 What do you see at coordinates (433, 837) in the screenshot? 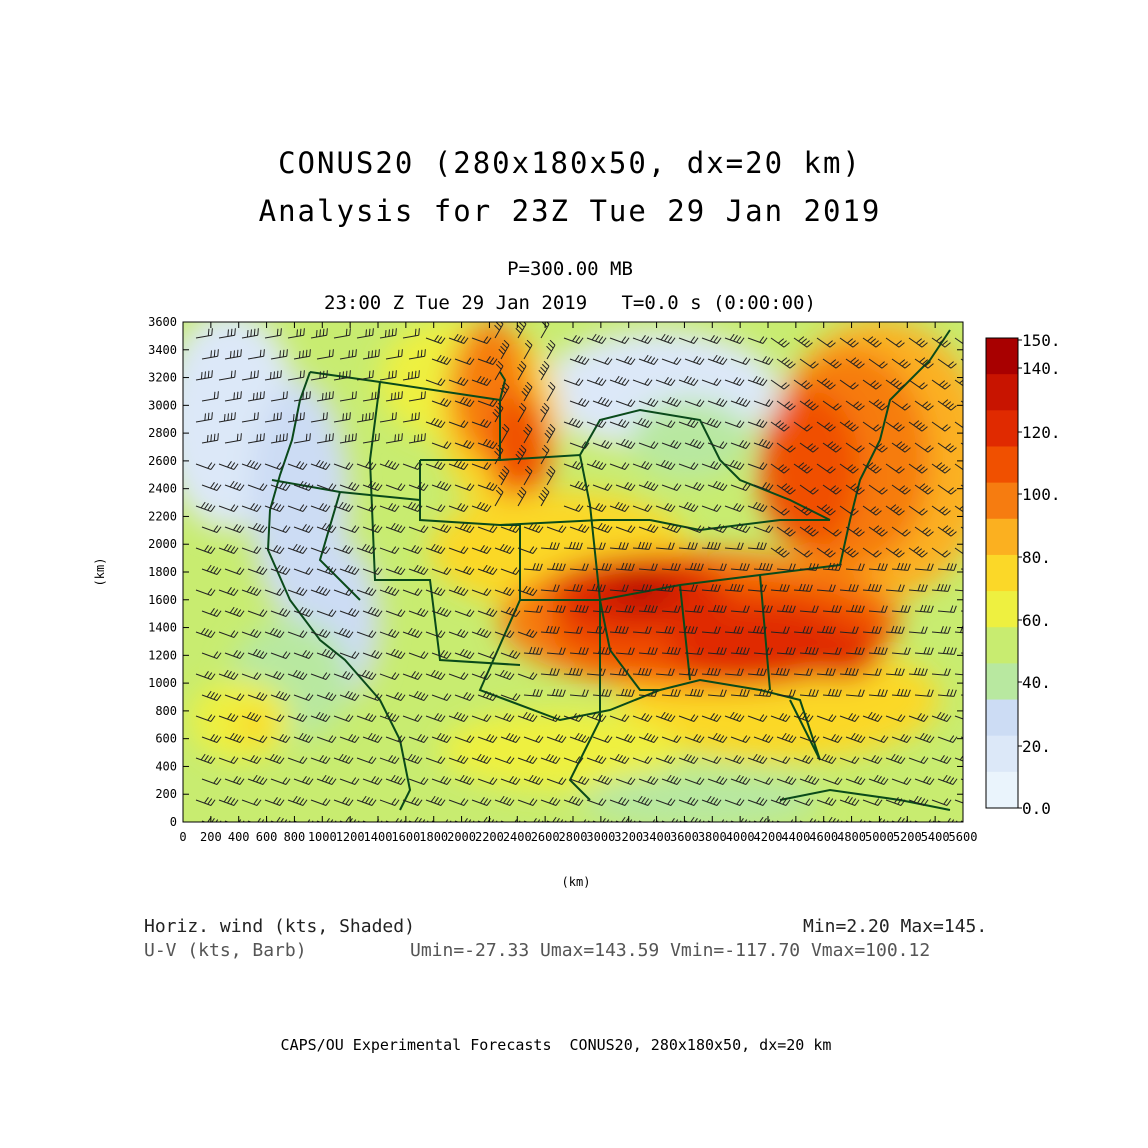
I see `x-tick-label: 1800` at bounding box center [433, 837].